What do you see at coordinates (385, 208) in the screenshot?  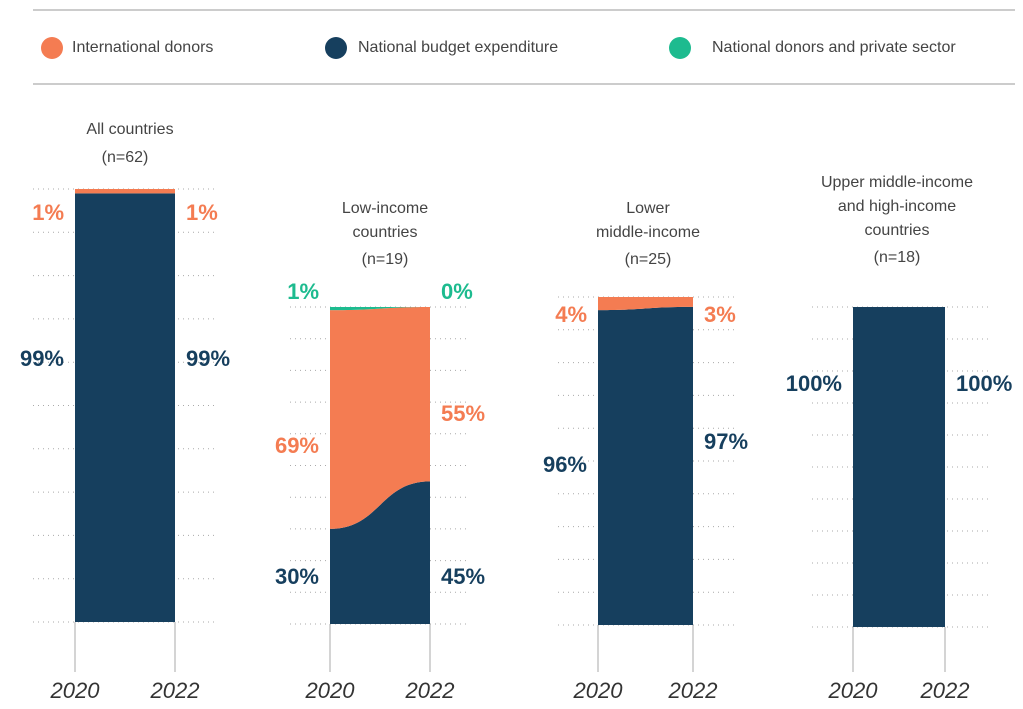 I see `panel-title: Low-income` at bounding box center [385, 208].